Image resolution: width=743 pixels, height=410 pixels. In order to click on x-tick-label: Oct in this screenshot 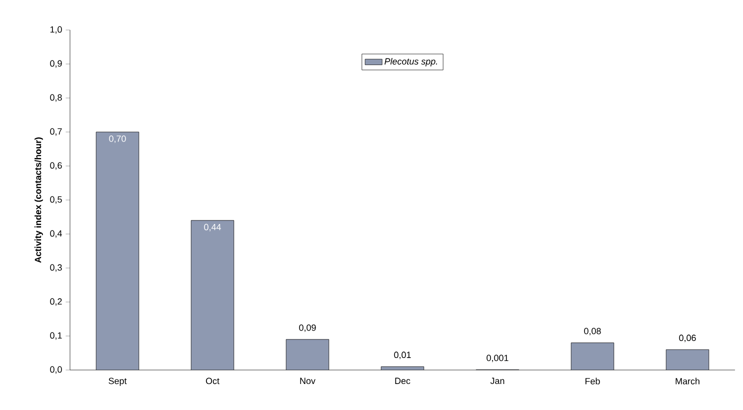, I will do `click(213, 381)`.